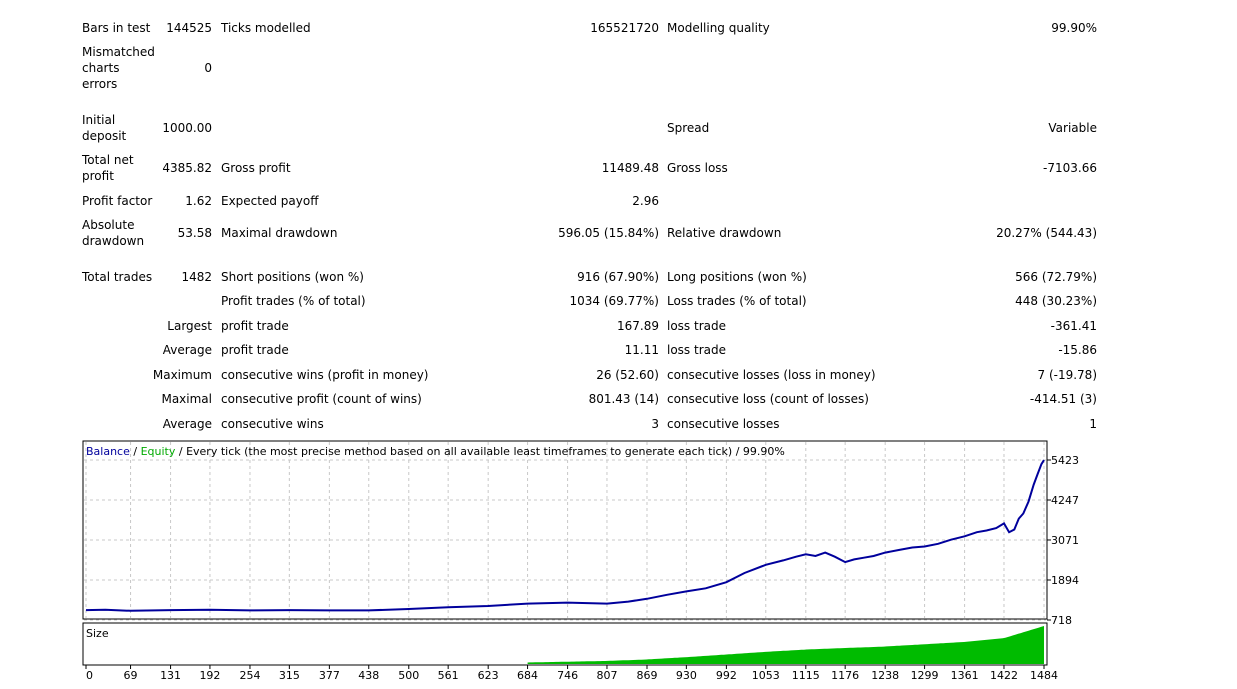 The image size is (1237, 689). I want to click on average-profit-value: 11.11, so click(641, 350).